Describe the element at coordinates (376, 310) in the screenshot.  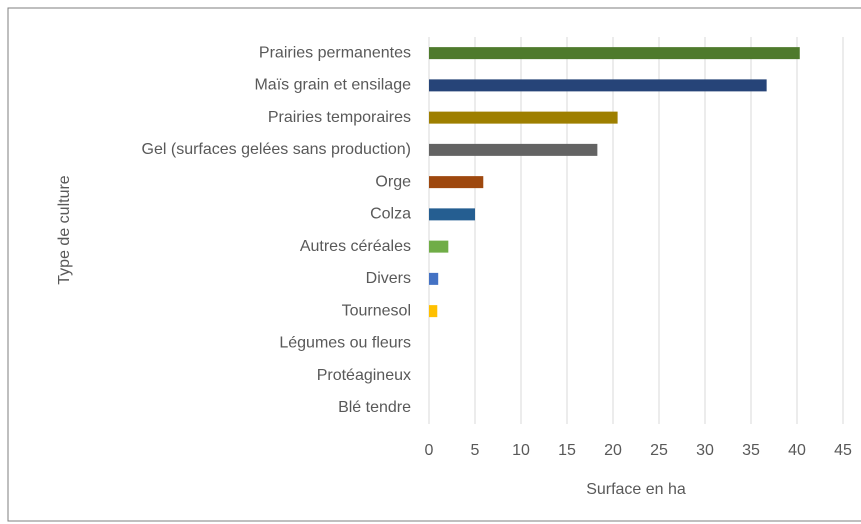
I see `y-tick-label: Tournesol` at that location.